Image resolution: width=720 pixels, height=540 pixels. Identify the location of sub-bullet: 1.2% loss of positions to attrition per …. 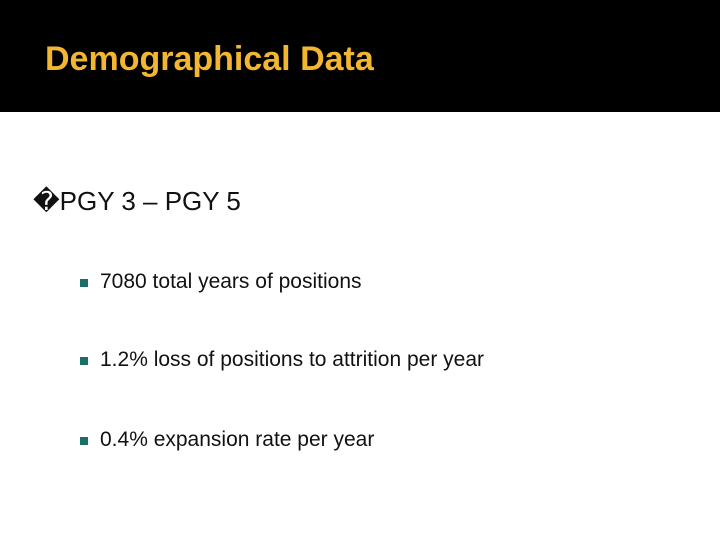
(292, 359).